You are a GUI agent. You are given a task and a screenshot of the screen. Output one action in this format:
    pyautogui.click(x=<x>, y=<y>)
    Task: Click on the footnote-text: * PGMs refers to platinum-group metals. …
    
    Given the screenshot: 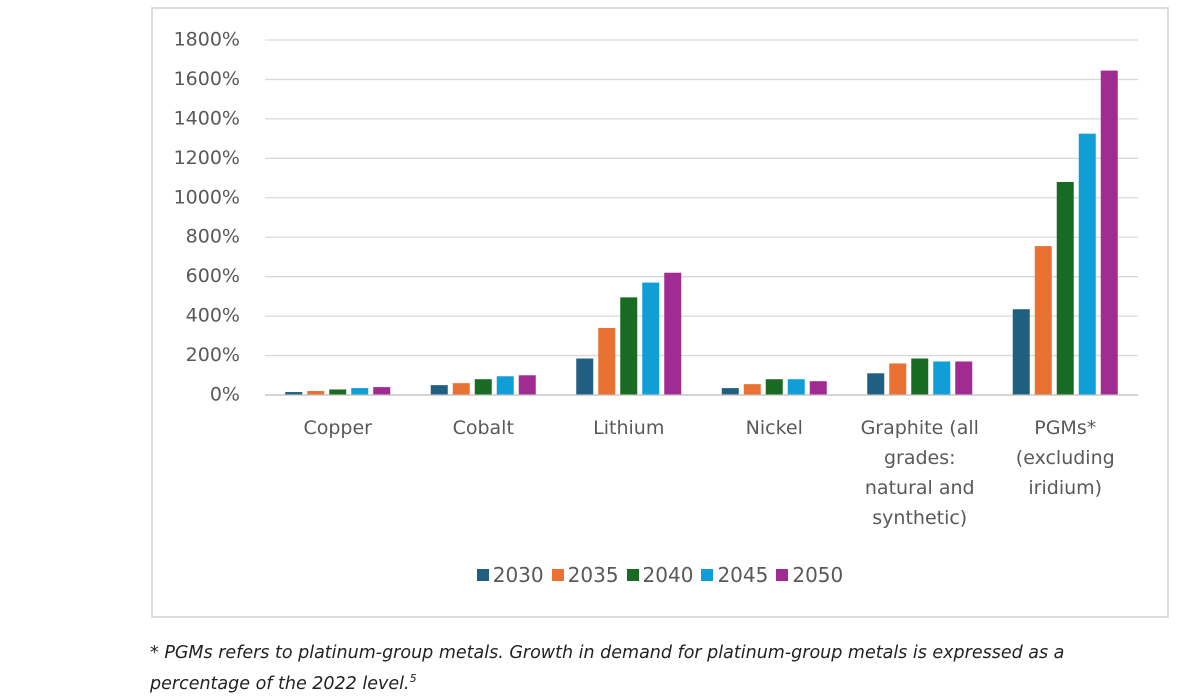 What is the action you would take?
    pyautogui.click(x=607, y=668)
    